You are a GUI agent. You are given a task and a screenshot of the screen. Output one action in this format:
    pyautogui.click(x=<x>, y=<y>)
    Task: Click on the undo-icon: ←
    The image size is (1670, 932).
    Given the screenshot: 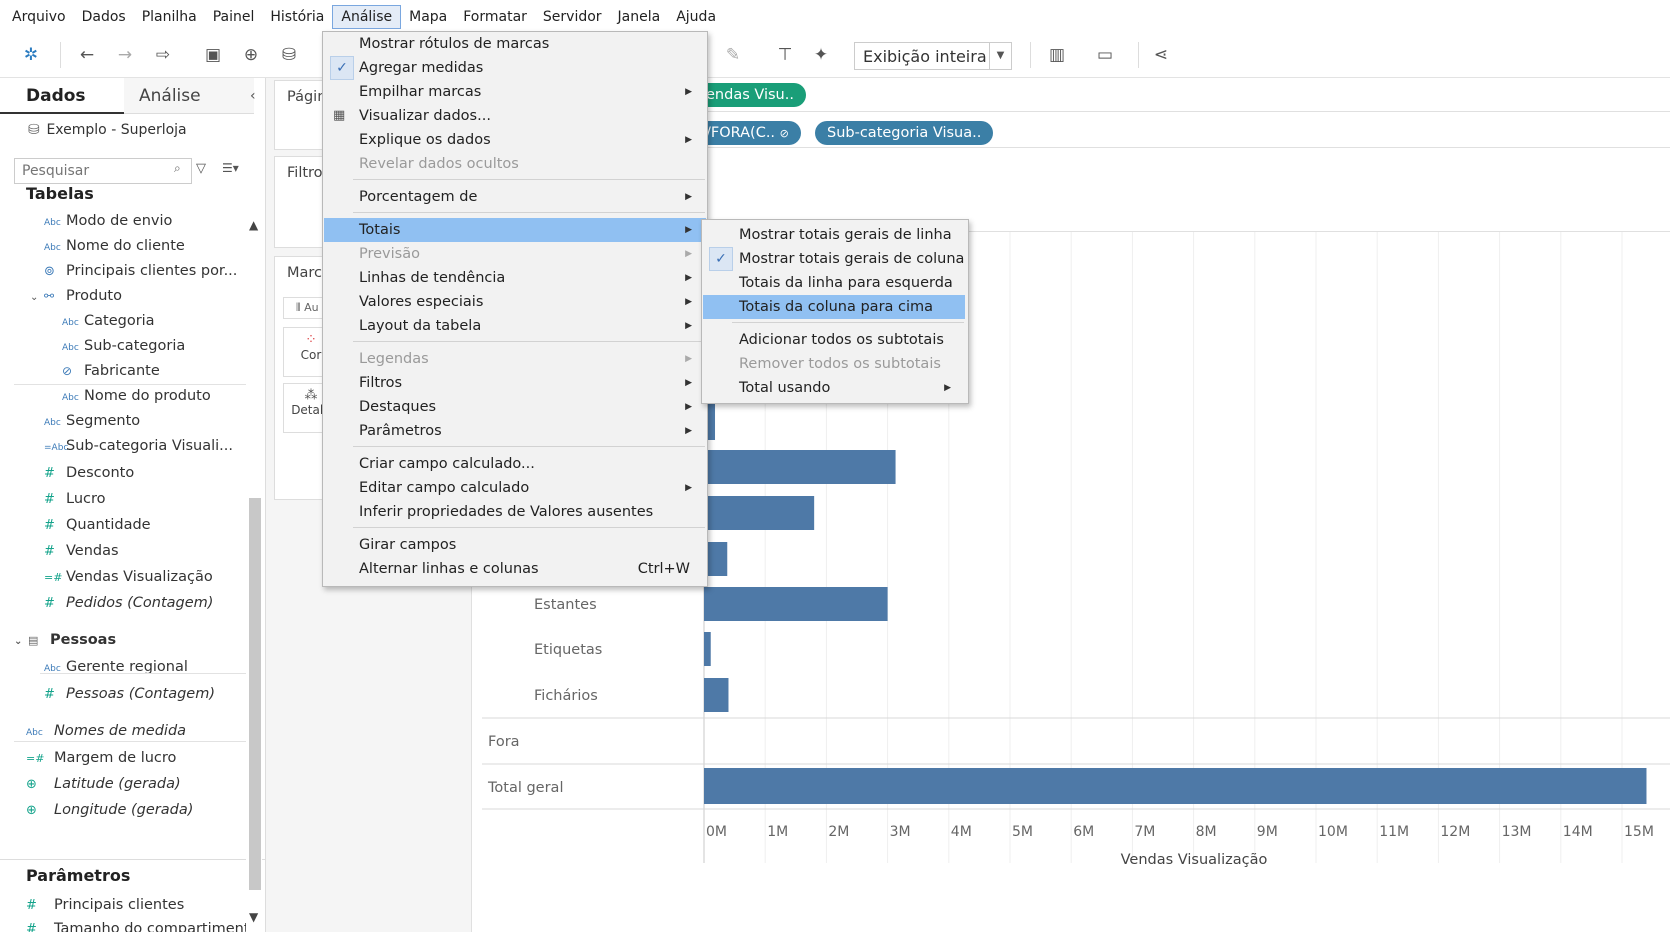 What is the action you would take?
    pyautogui.click(x=87, y=55)
    